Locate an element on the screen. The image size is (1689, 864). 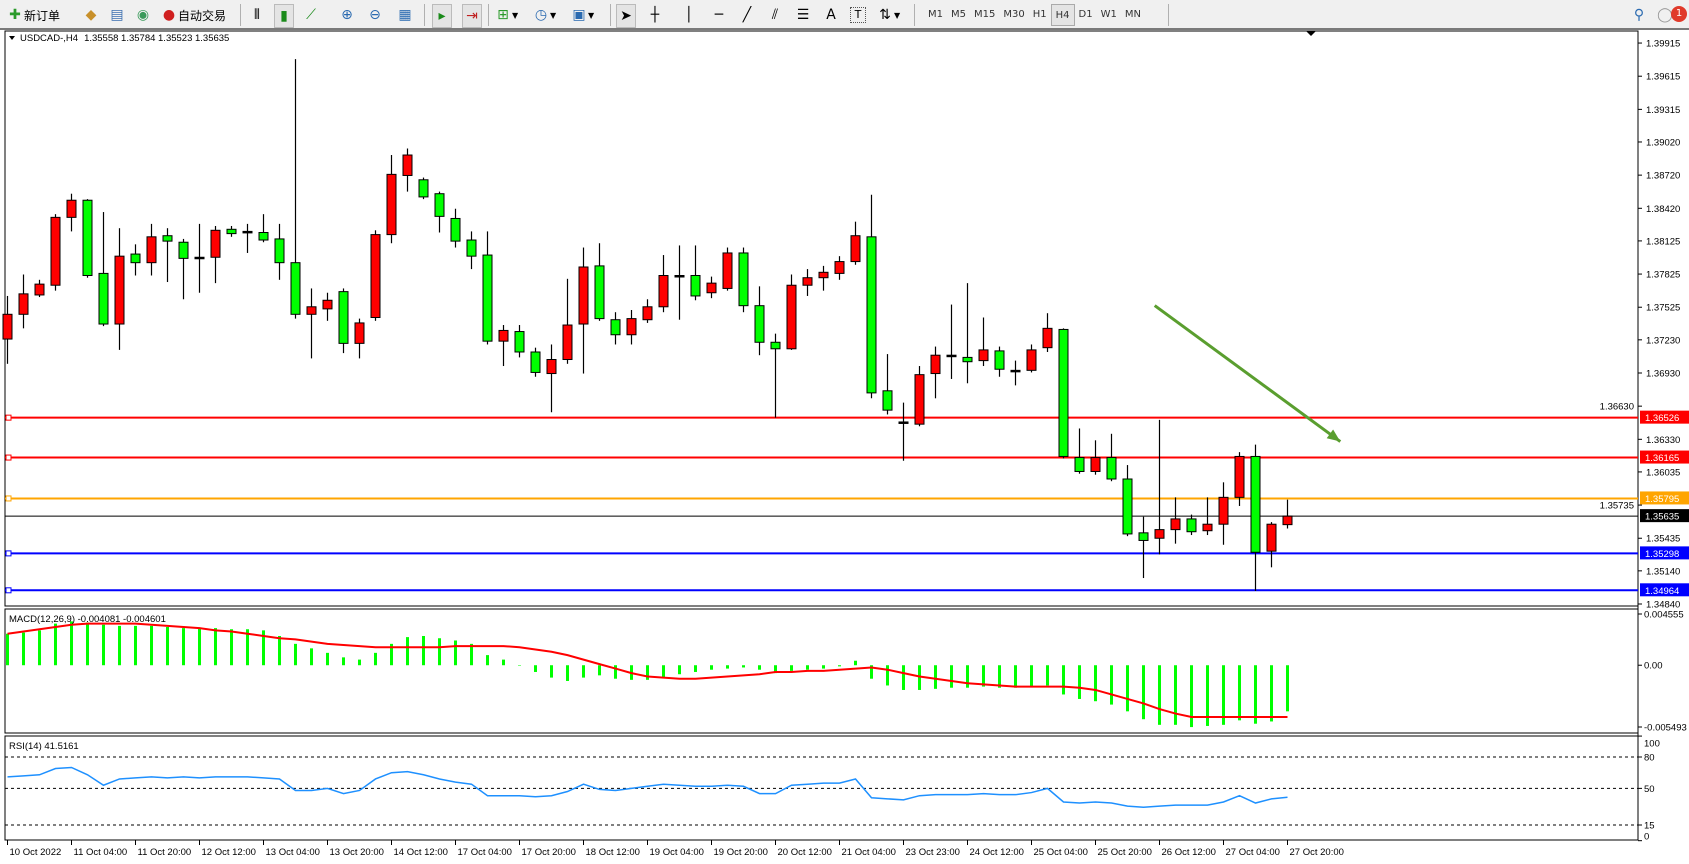
timeframe-m15: M15 is located at coordinates (985, 14).